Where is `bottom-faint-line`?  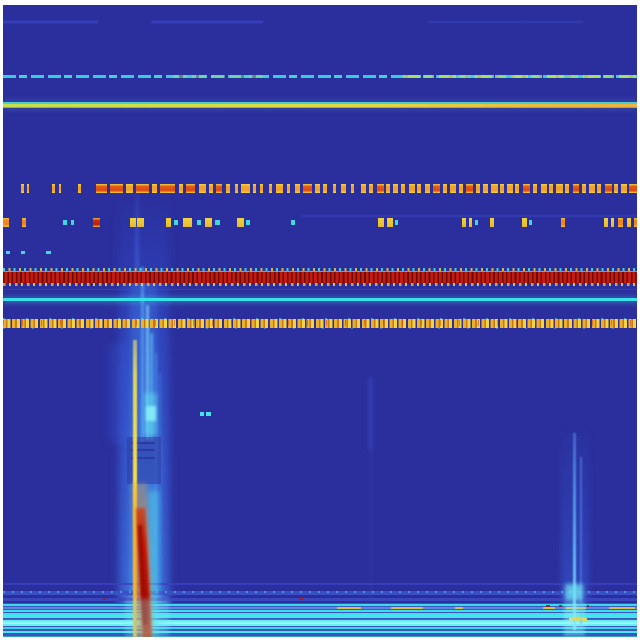 bottom-faint-line is located at coordinates (320, 584).